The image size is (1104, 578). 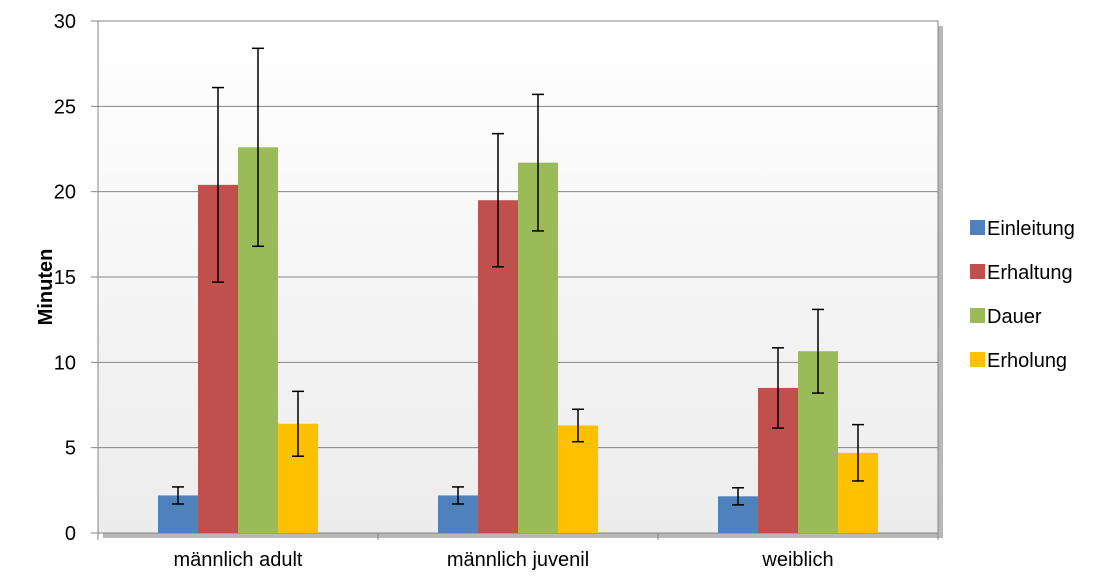 What do you see at coordinates (977, 315) in the screenshot?
I see `legend-swatch-dauer` at bounding box center [977, 315].